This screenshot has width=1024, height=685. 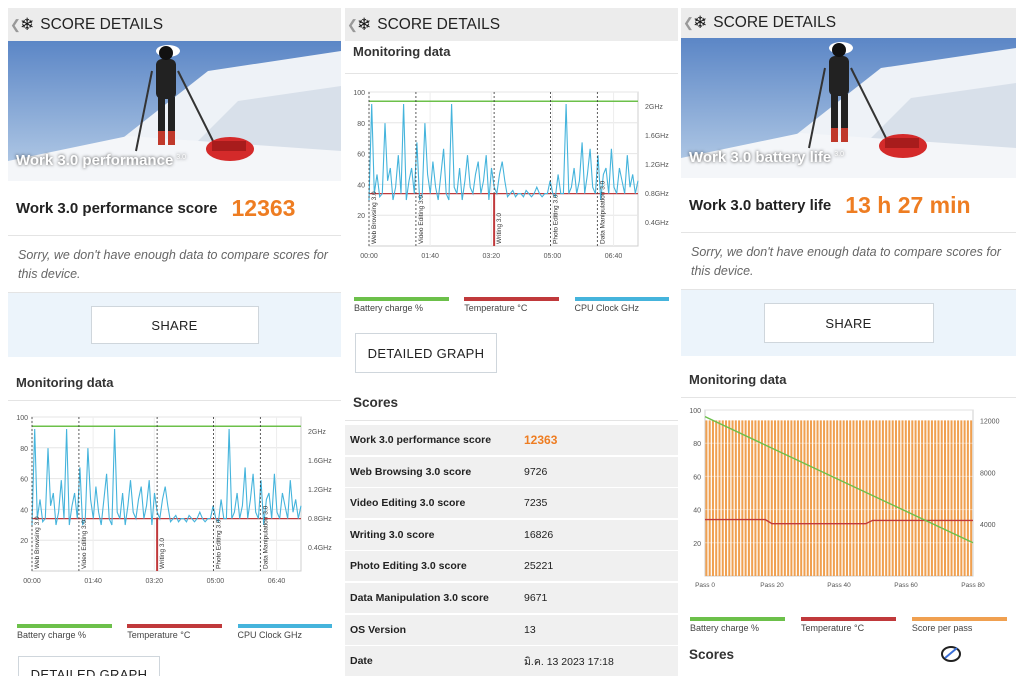 I want to click on score-name: OS Version, so click(x=378, y=629).